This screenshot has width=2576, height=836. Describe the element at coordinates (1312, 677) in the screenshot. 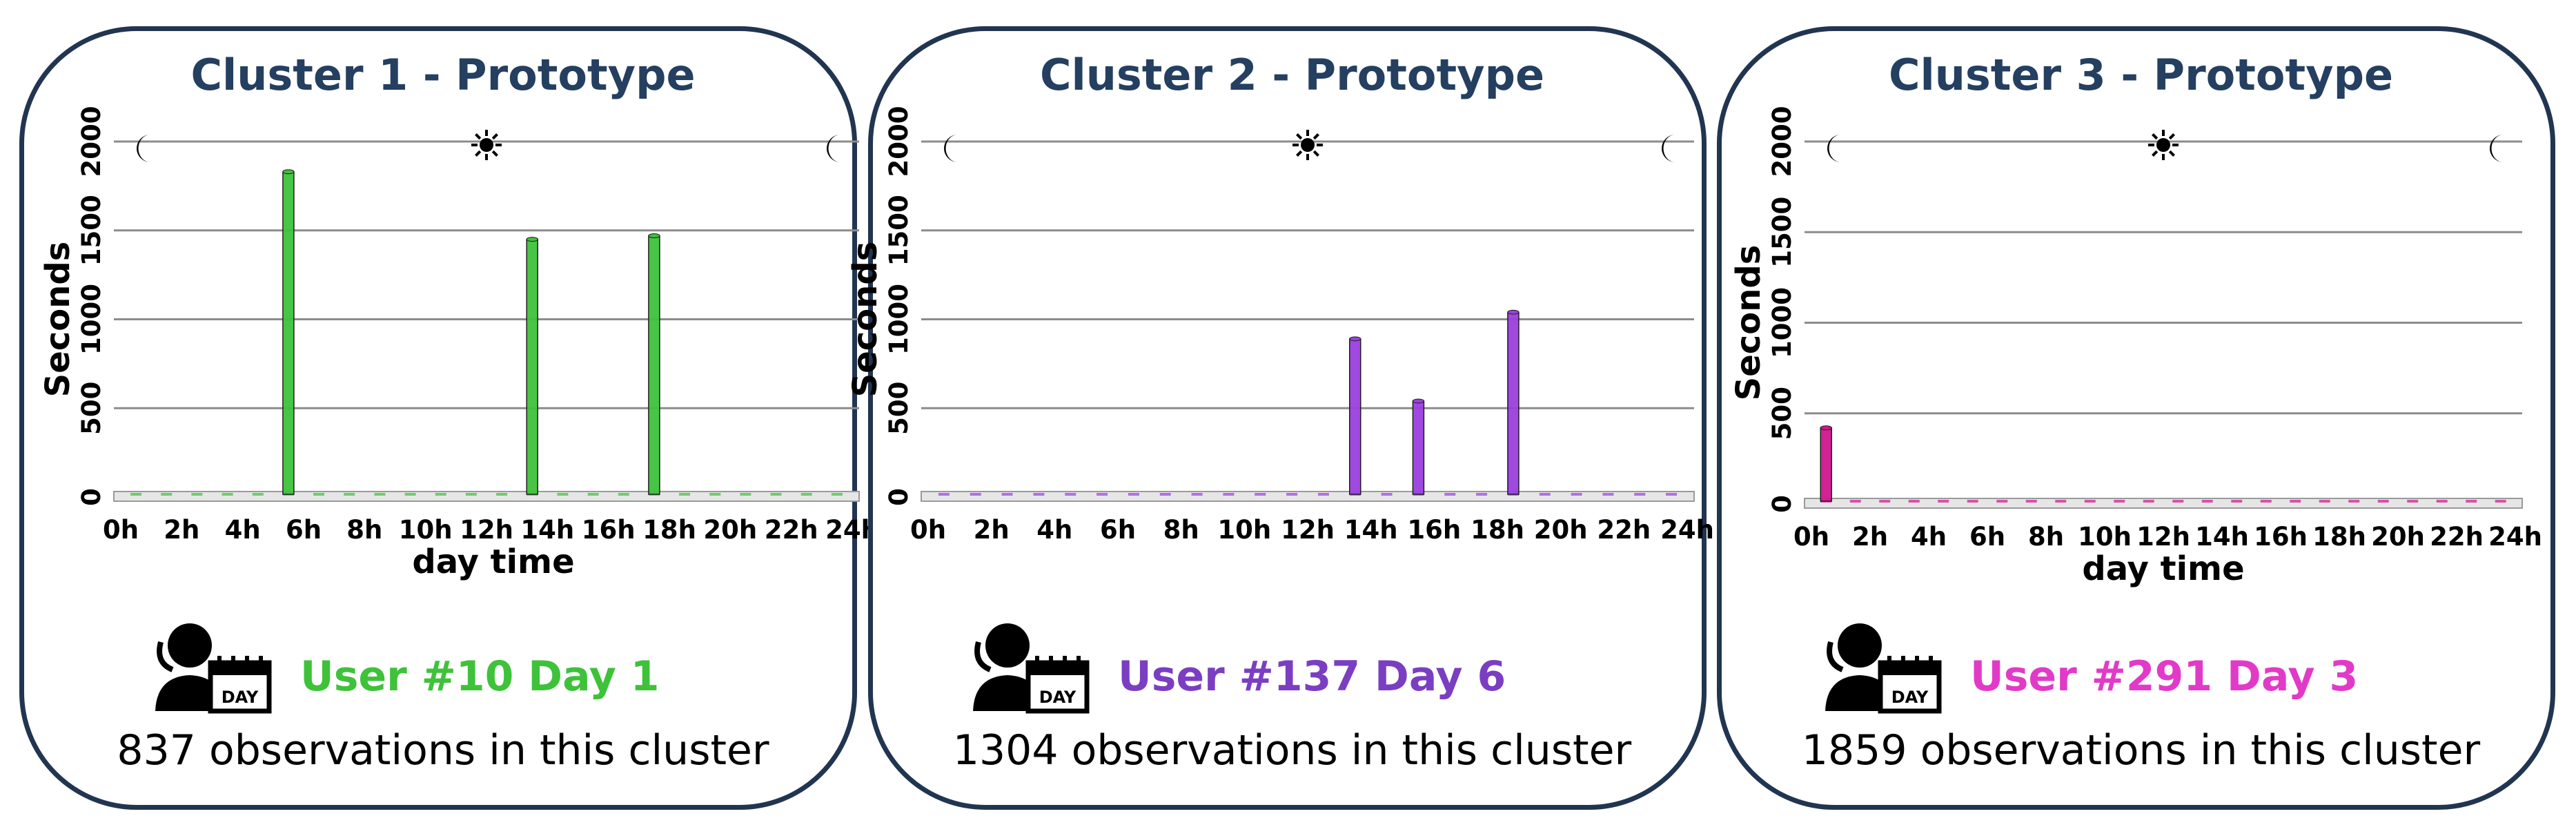

I see `user-day-label: User #137 Day 6` at that location.